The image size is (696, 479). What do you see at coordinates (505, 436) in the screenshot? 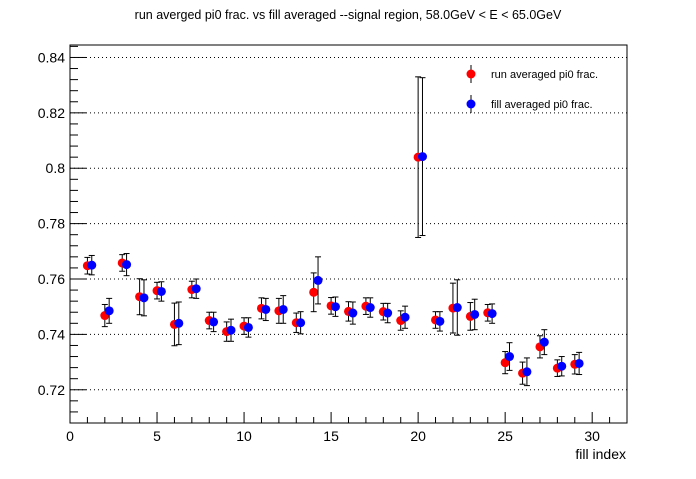
I see `x-tick-label: 25` at bounding box center [505, 436].